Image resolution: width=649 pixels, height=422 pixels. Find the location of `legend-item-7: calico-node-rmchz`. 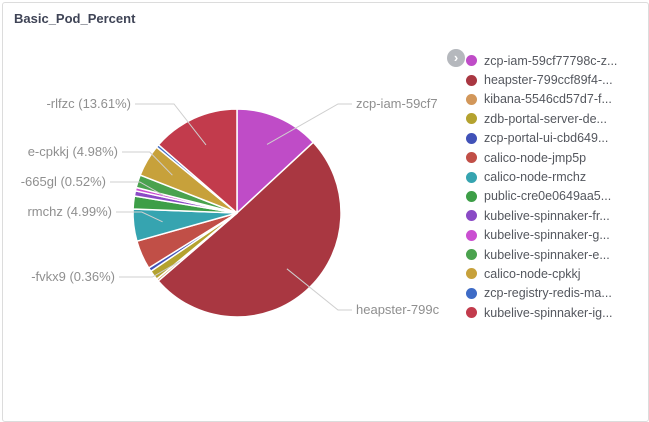

legend-item-7: calico-node-rmchz is located at coordinates (555, 176).